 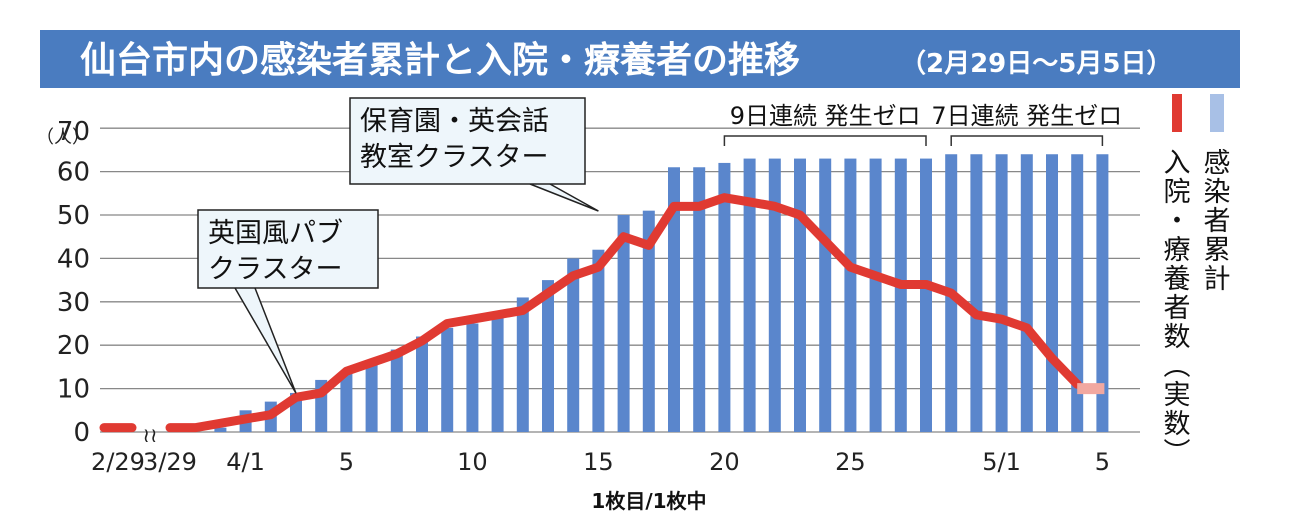 What do you see at coordinates (454, 121) in the screenshot?
I see `callout-text: 保育園・英会話` at bounding box center [454, 121].